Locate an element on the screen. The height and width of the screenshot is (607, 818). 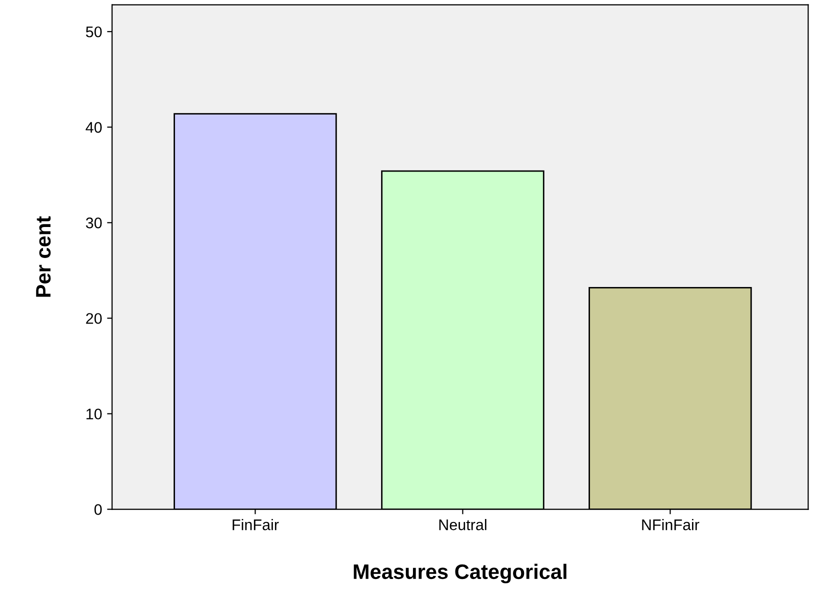
x-axis-title: Measures Categorical is located at coordinates (460, 574).